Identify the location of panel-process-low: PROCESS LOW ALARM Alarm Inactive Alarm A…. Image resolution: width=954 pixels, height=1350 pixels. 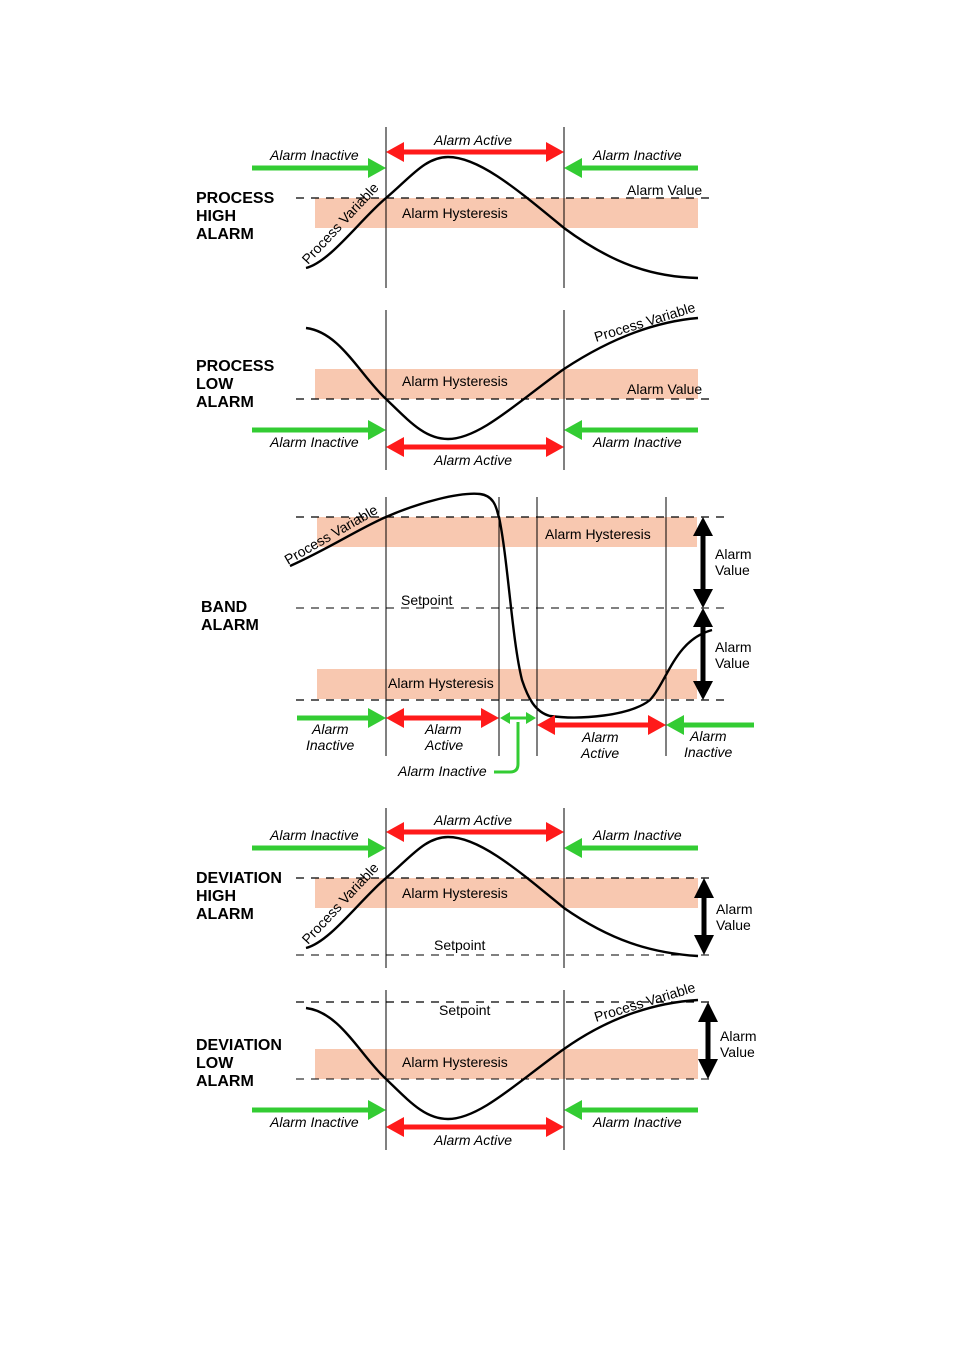
(454, 384).